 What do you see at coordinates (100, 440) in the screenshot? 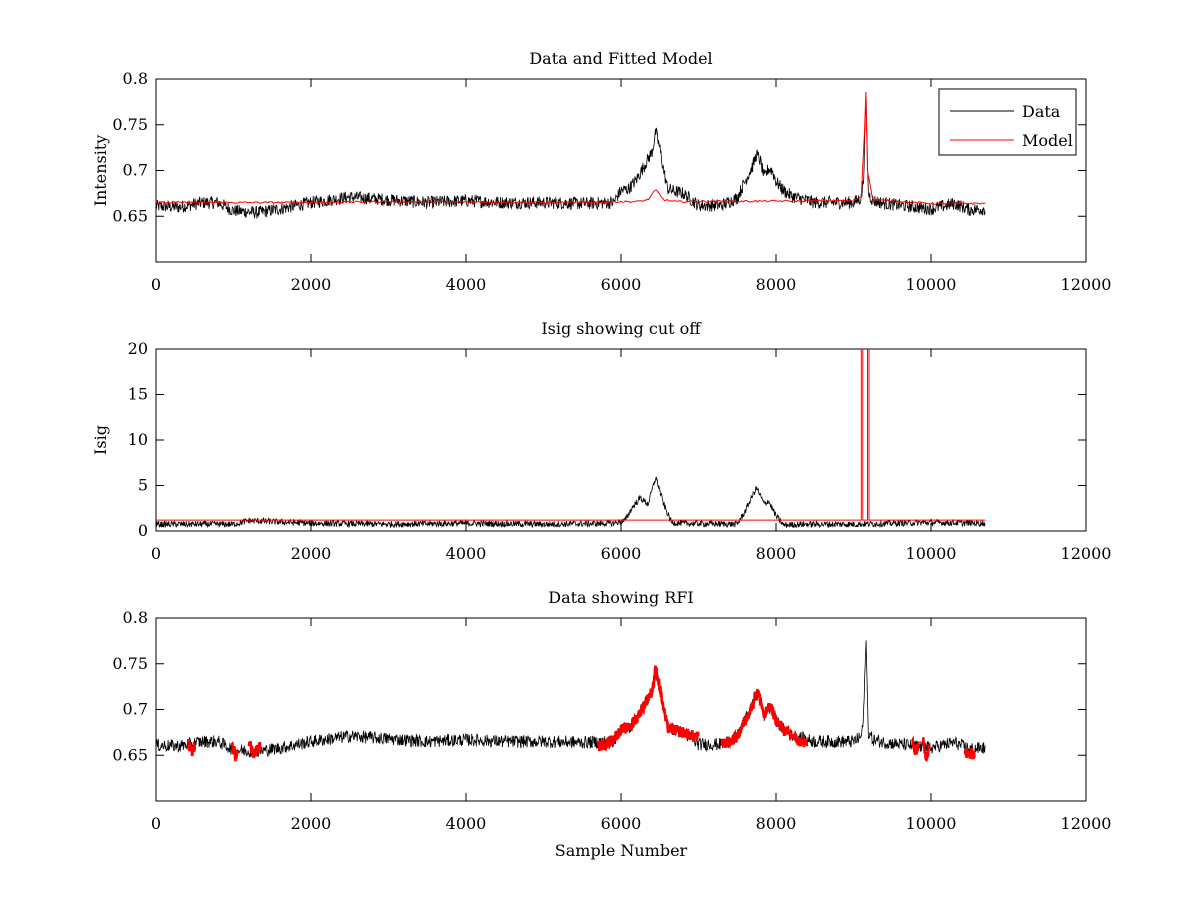
I see `y-axis-label: Isig` at bounding box center [100, 440].